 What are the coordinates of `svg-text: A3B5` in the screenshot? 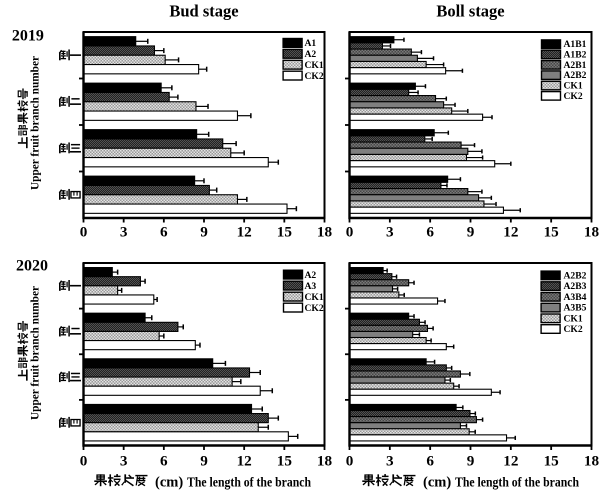 It's located at (575, 308).